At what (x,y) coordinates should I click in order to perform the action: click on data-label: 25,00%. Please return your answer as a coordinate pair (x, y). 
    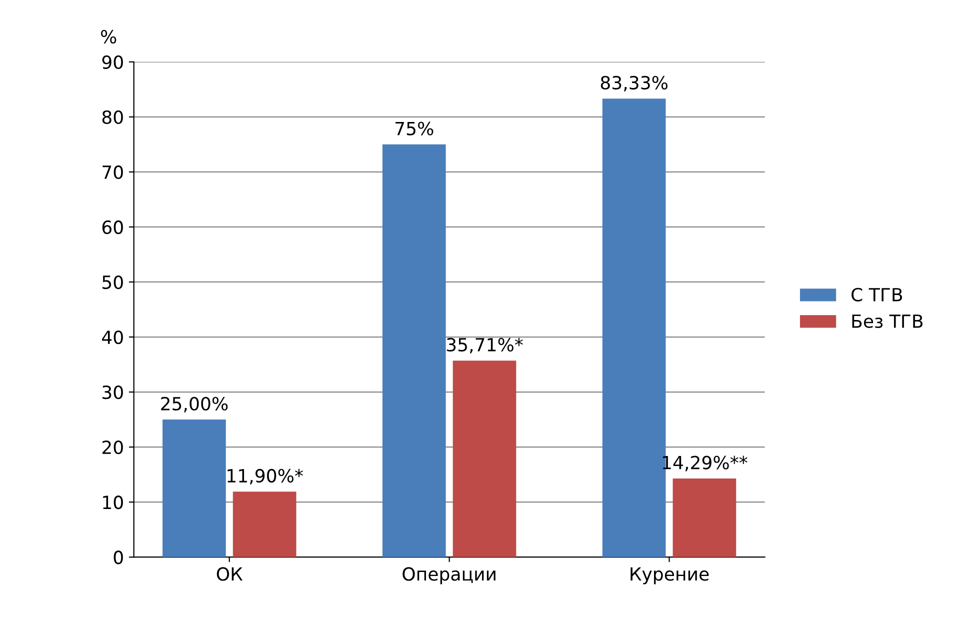
    Looking at the image, I should click on (194, 404).